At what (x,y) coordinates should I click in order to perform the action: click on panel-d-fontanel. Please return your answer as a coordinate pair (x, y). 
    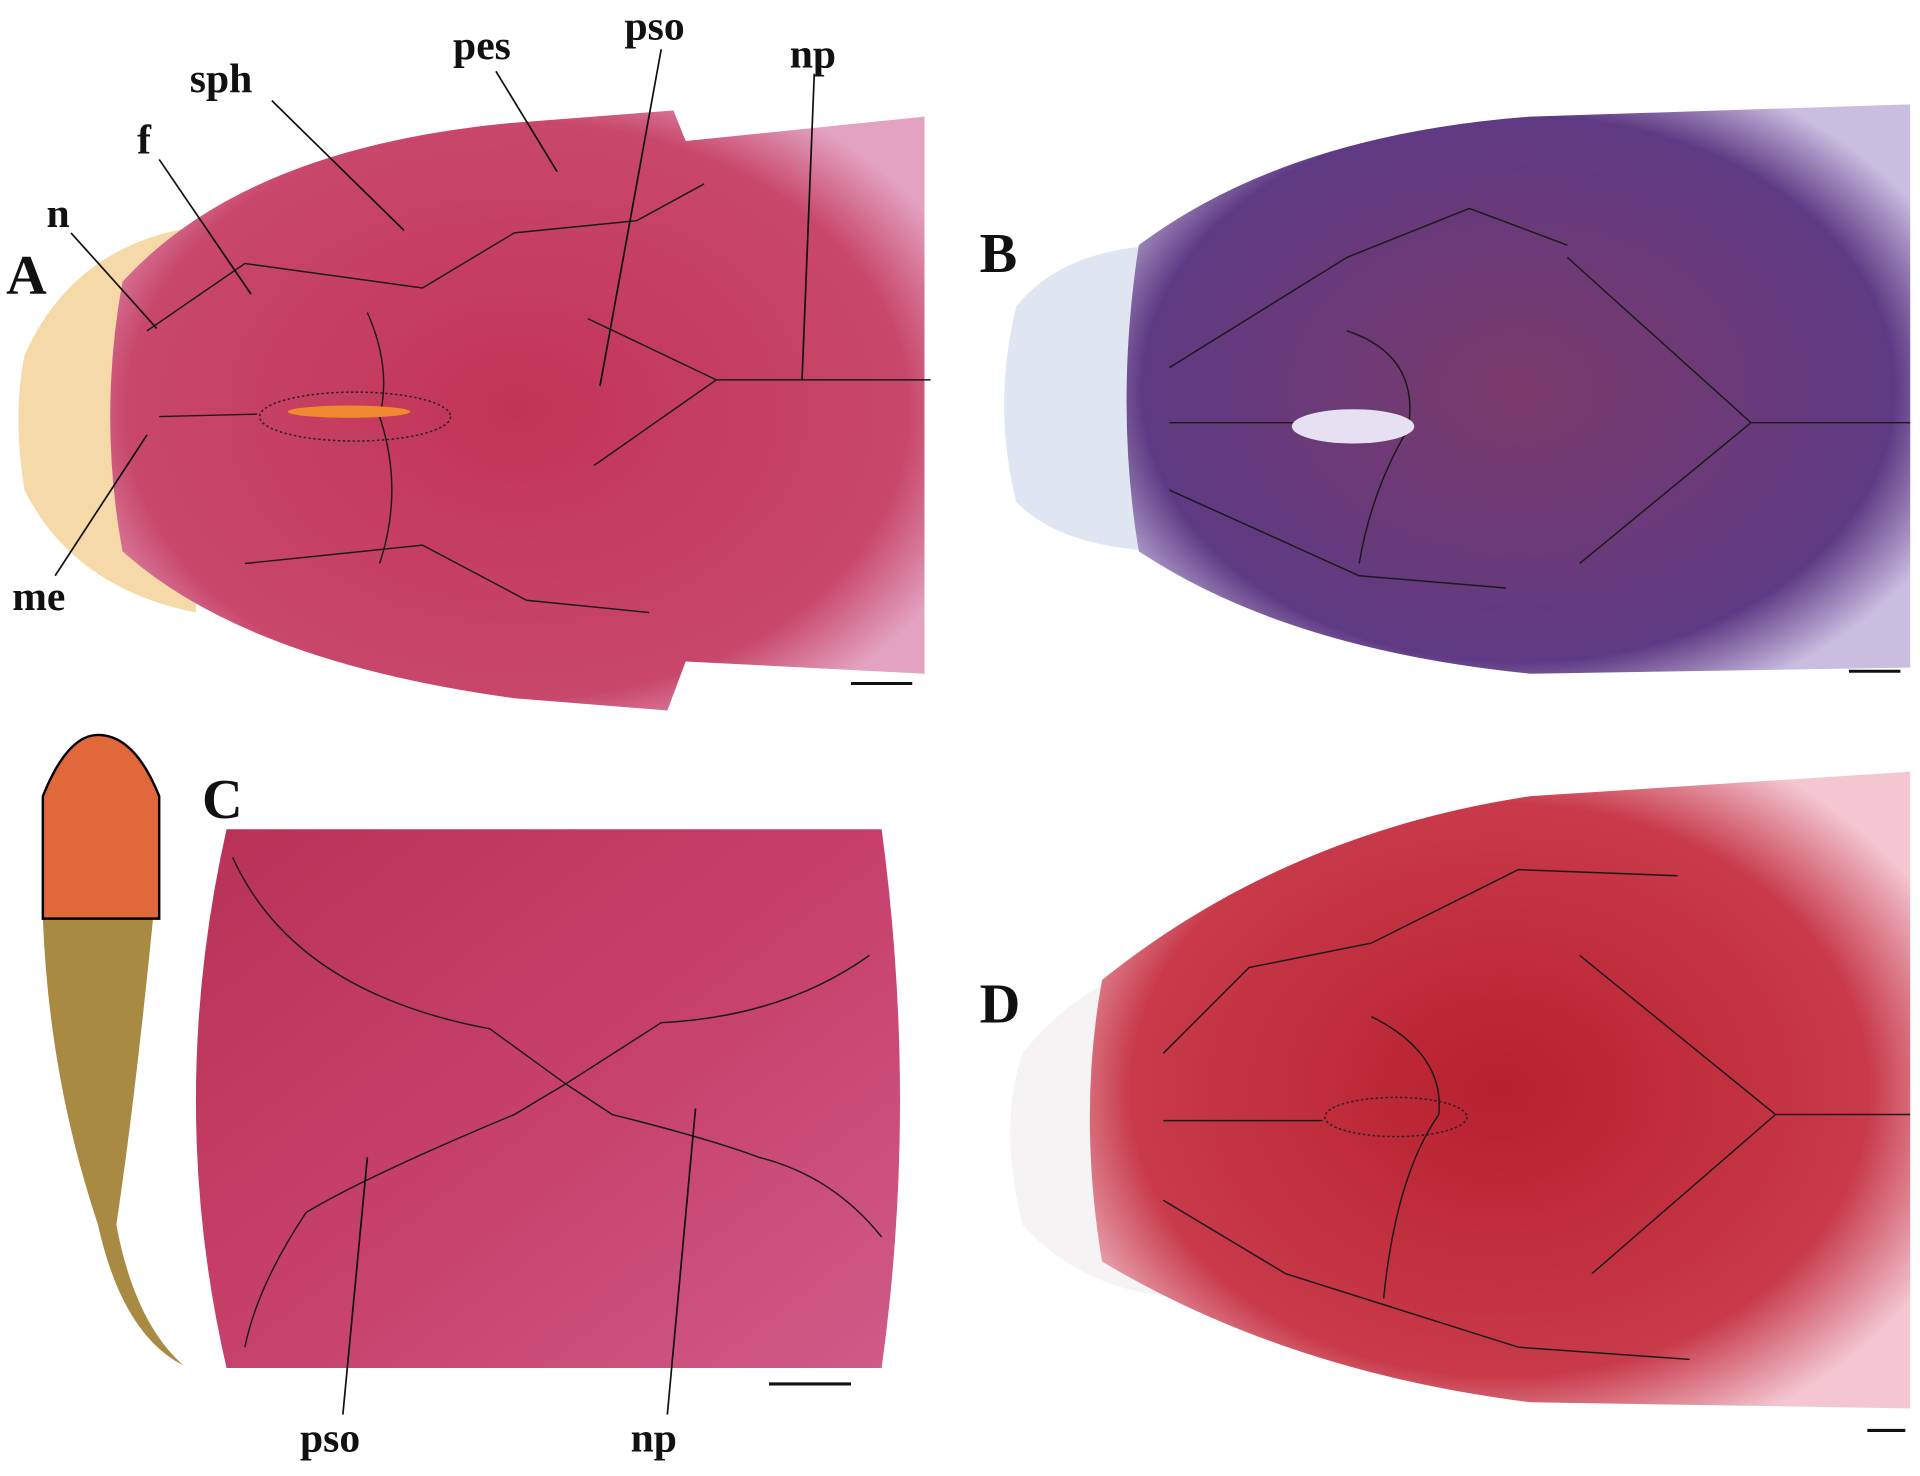
    Looking at the image, I should click on (1396, 1117).